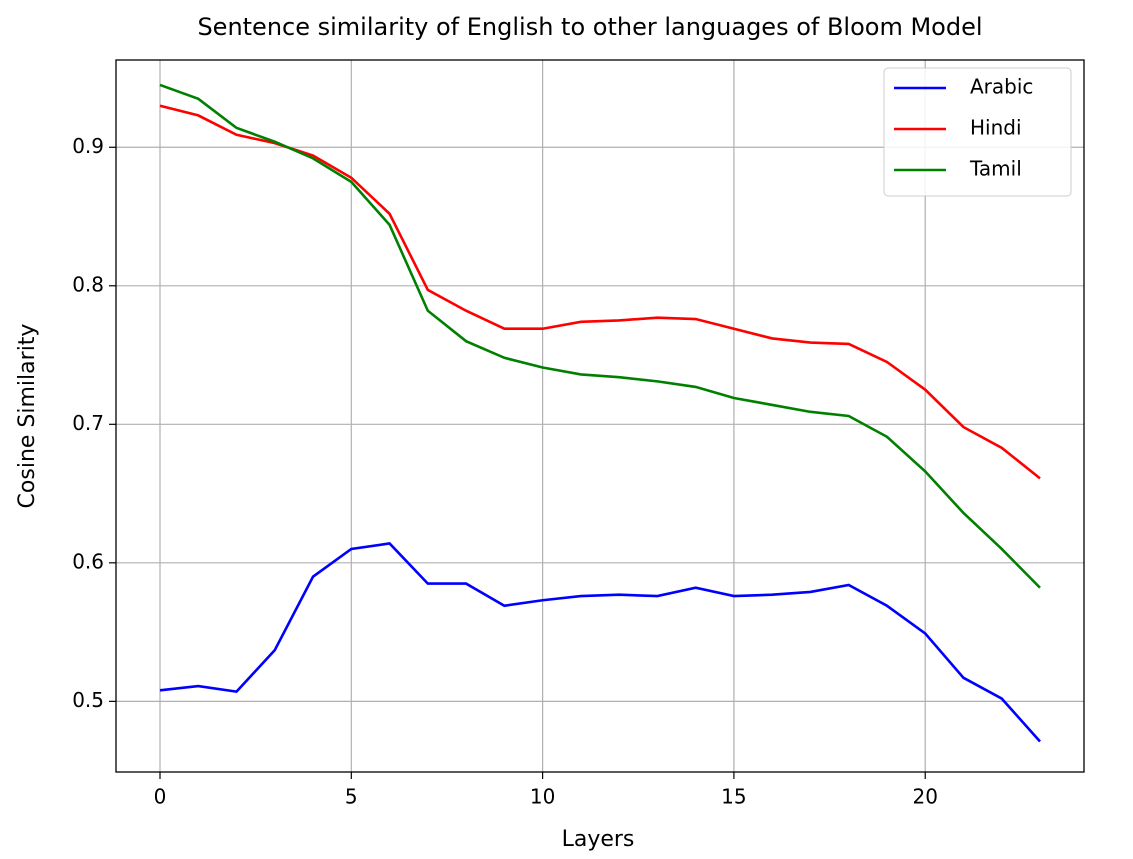  I want to click on x-axis-label: Layers, so click(598, 839).